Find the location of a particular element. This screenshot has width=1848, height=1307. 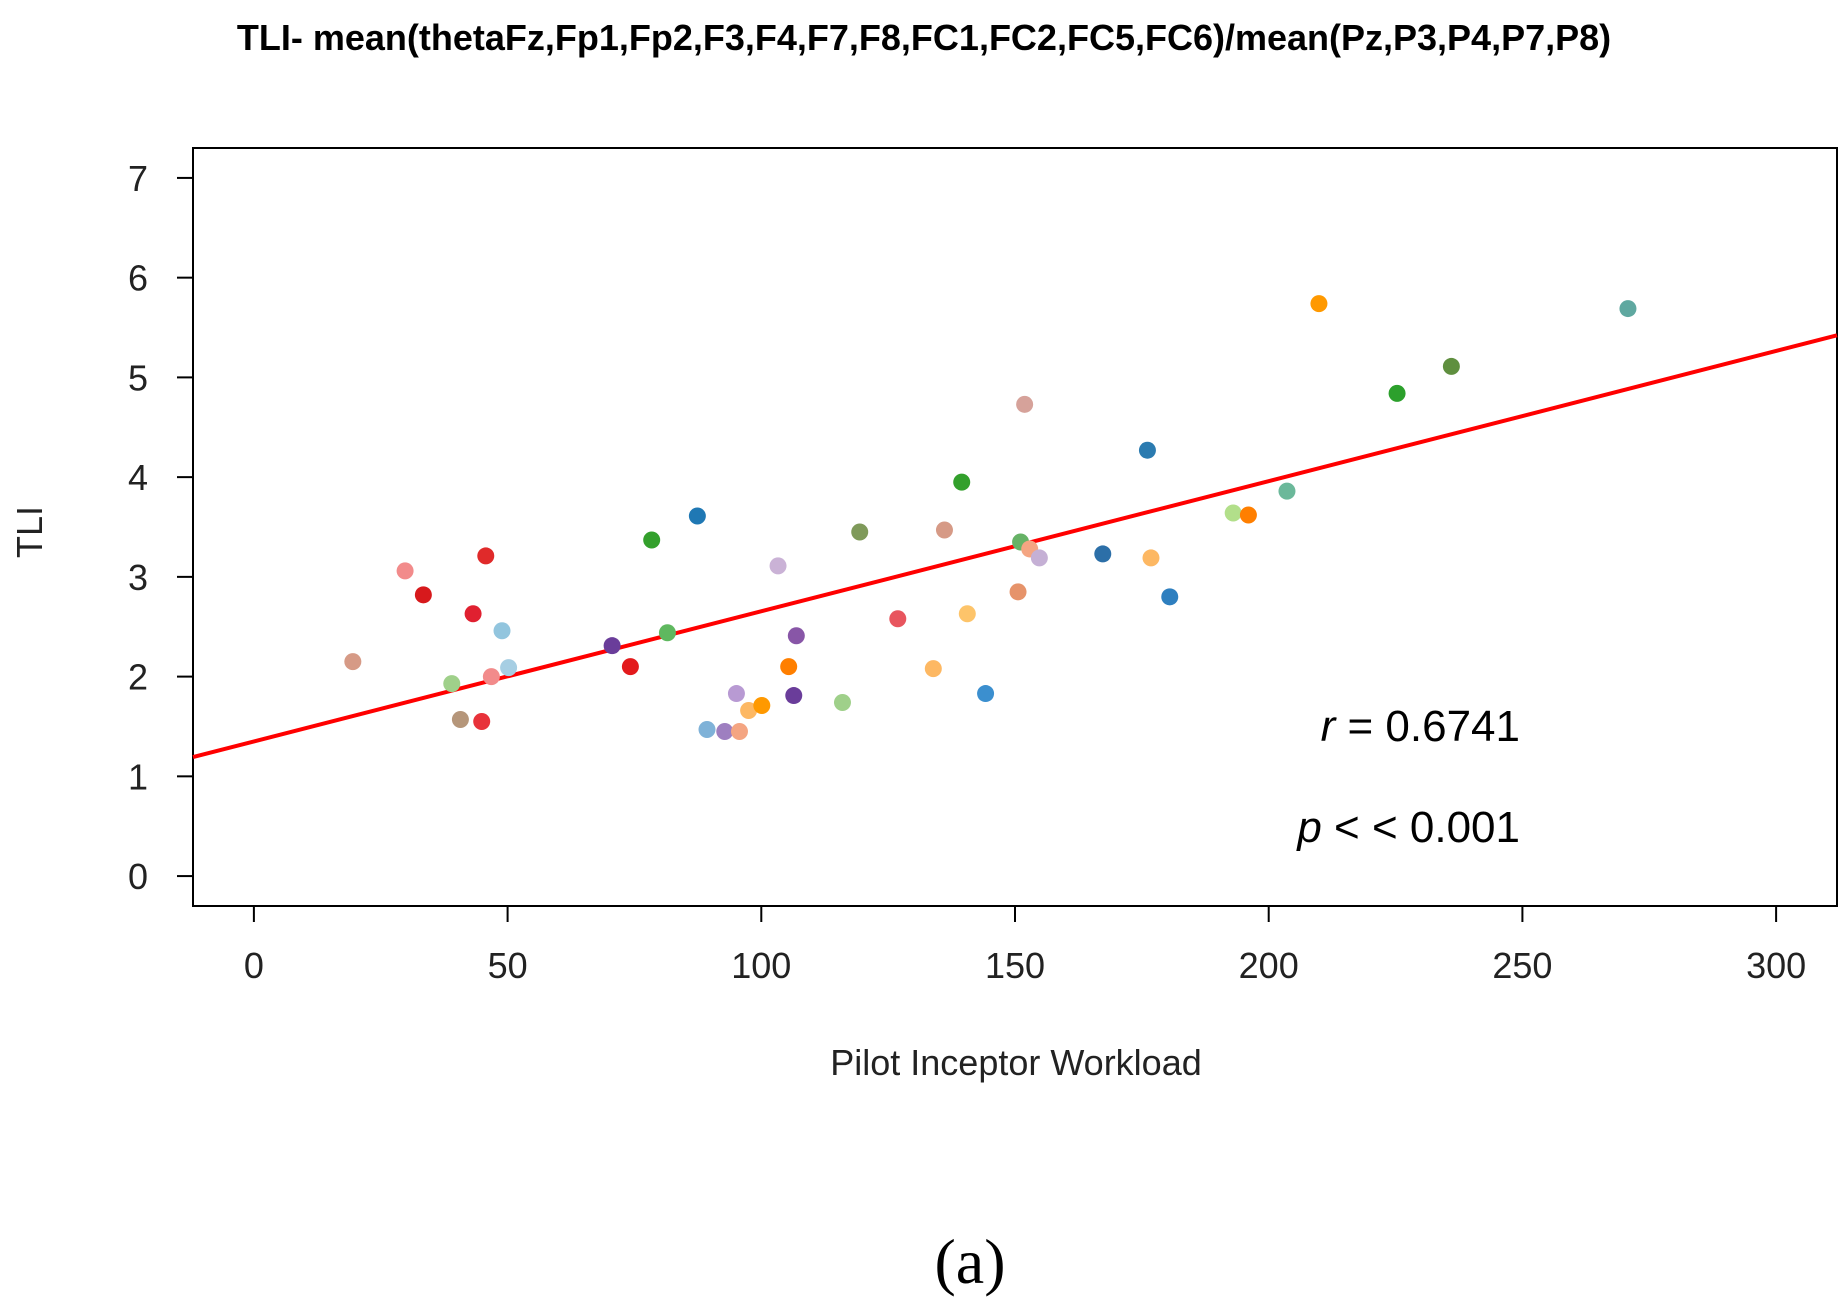

x-tick-label: 50 is located at coordinates (508, 965).